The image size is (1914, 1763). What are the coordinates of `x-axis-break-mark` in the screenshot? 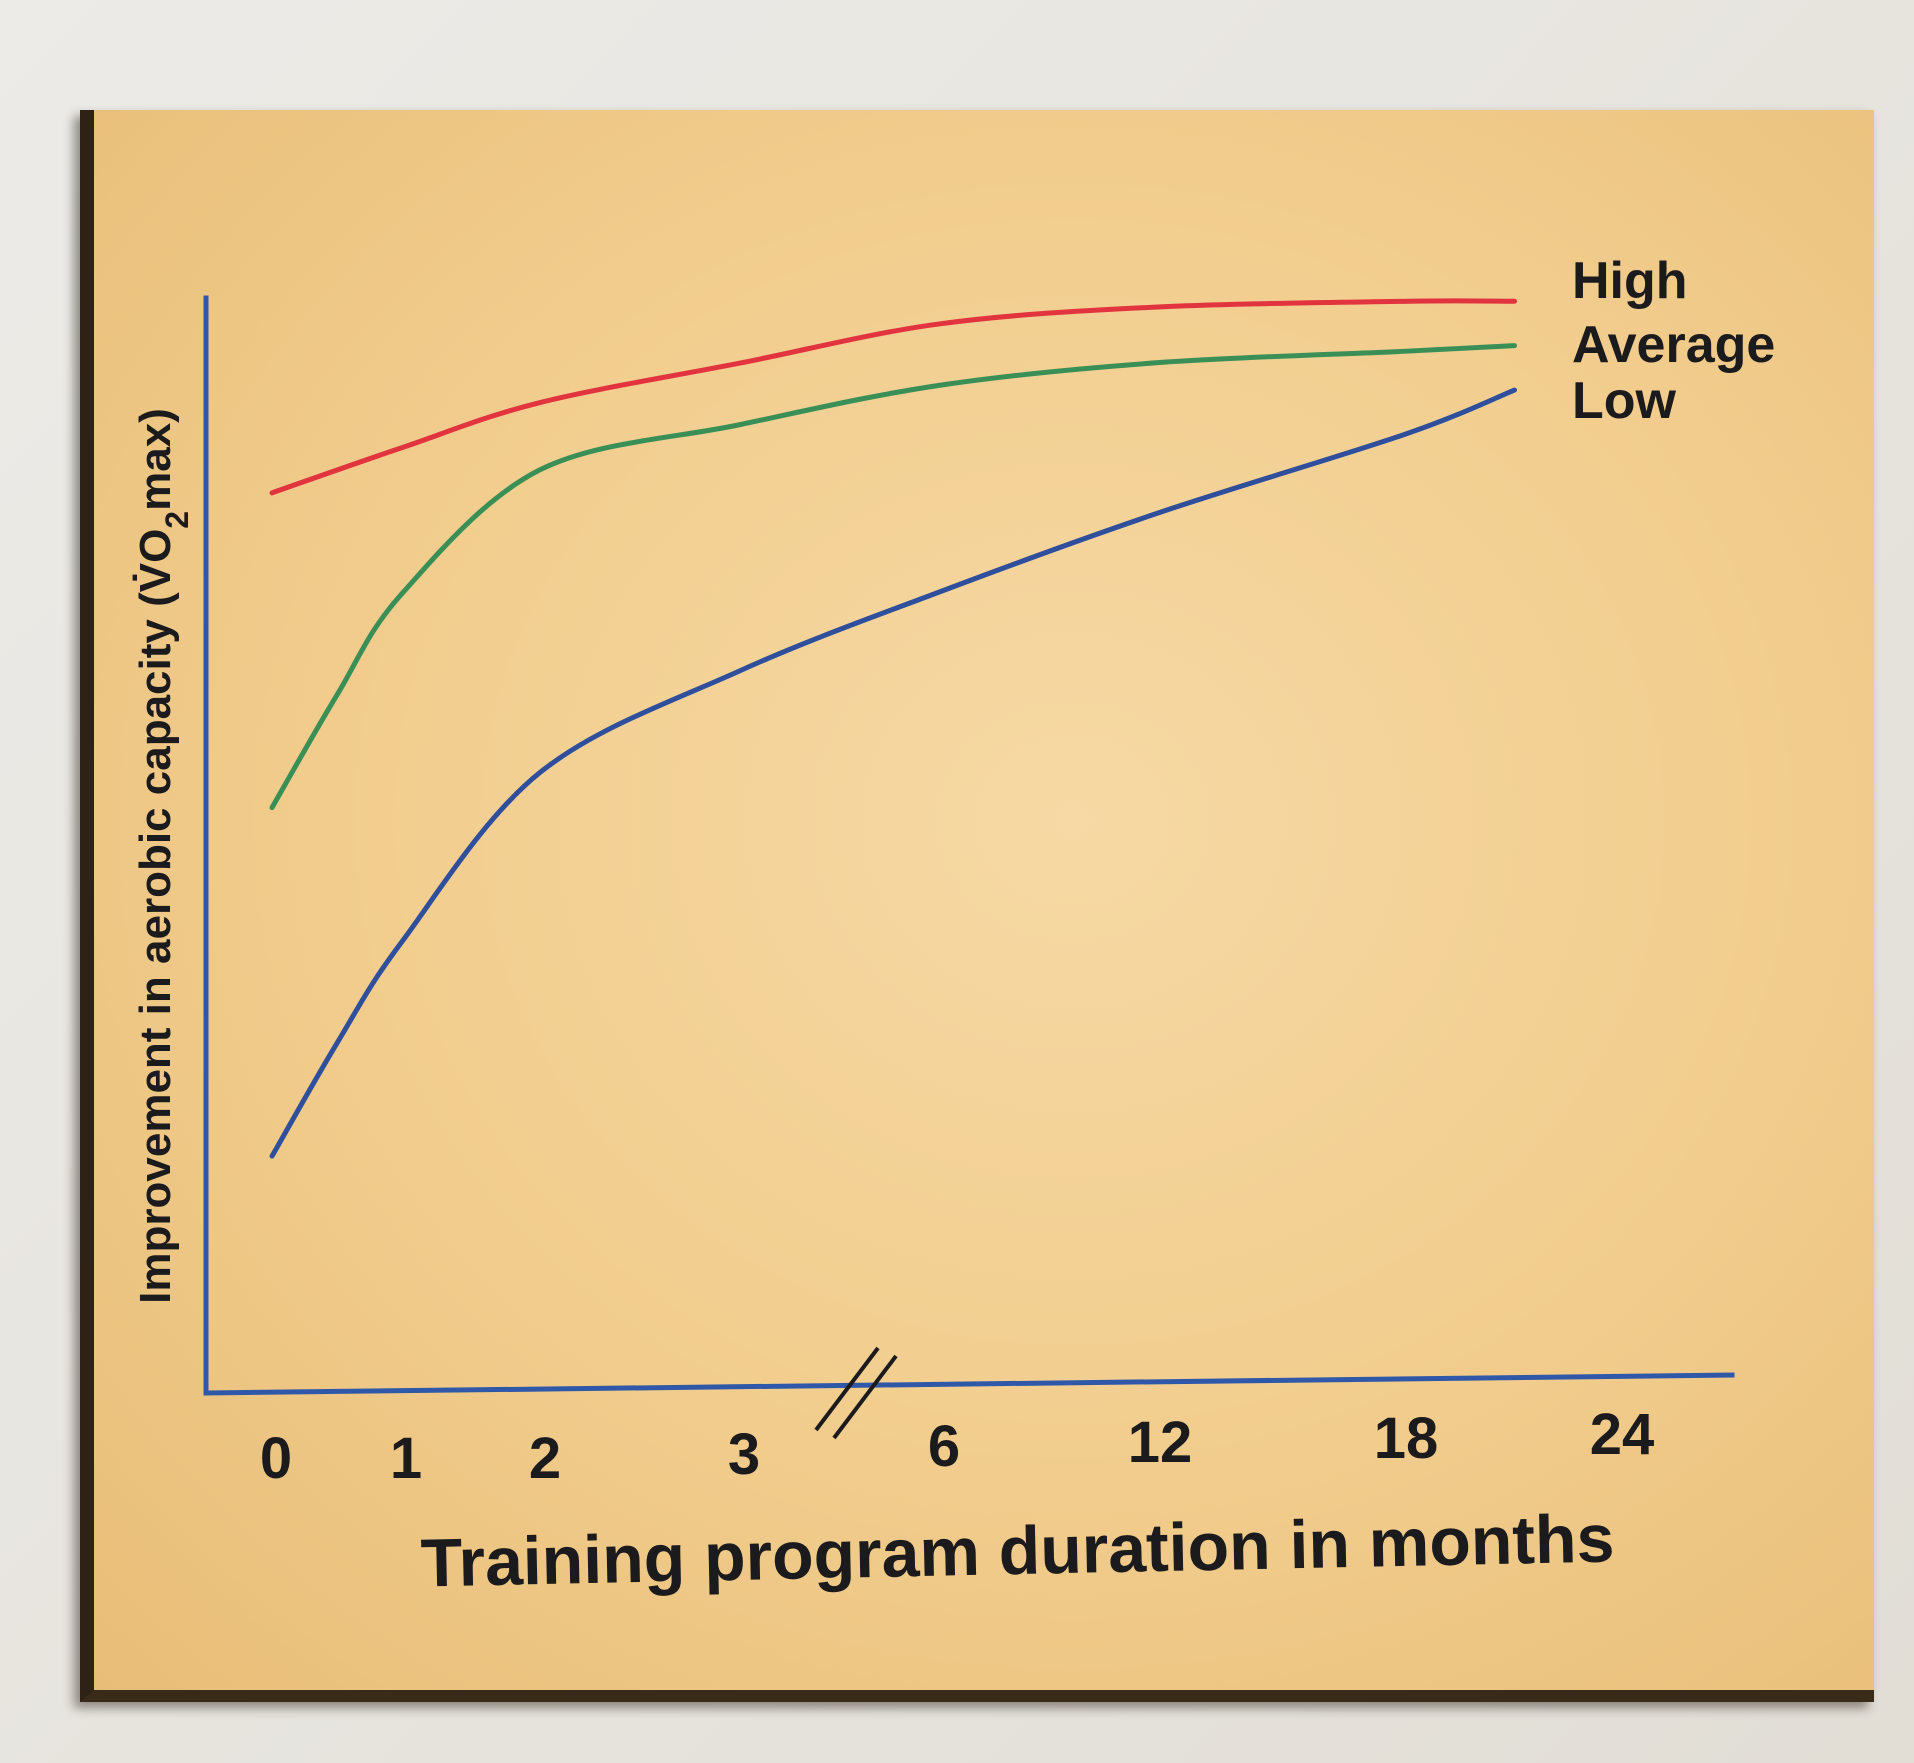 It's located at (856, 1393).